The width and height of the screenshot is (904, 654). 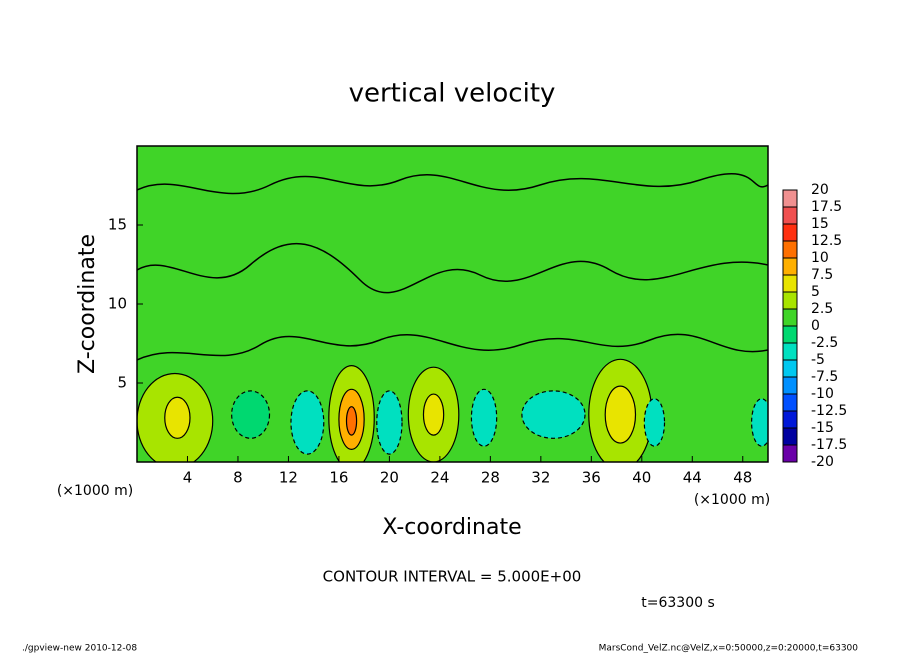 I want to click on contour-note: CONTOUR INTERVAL = 5.000E+00, so click(x=452, y=577).